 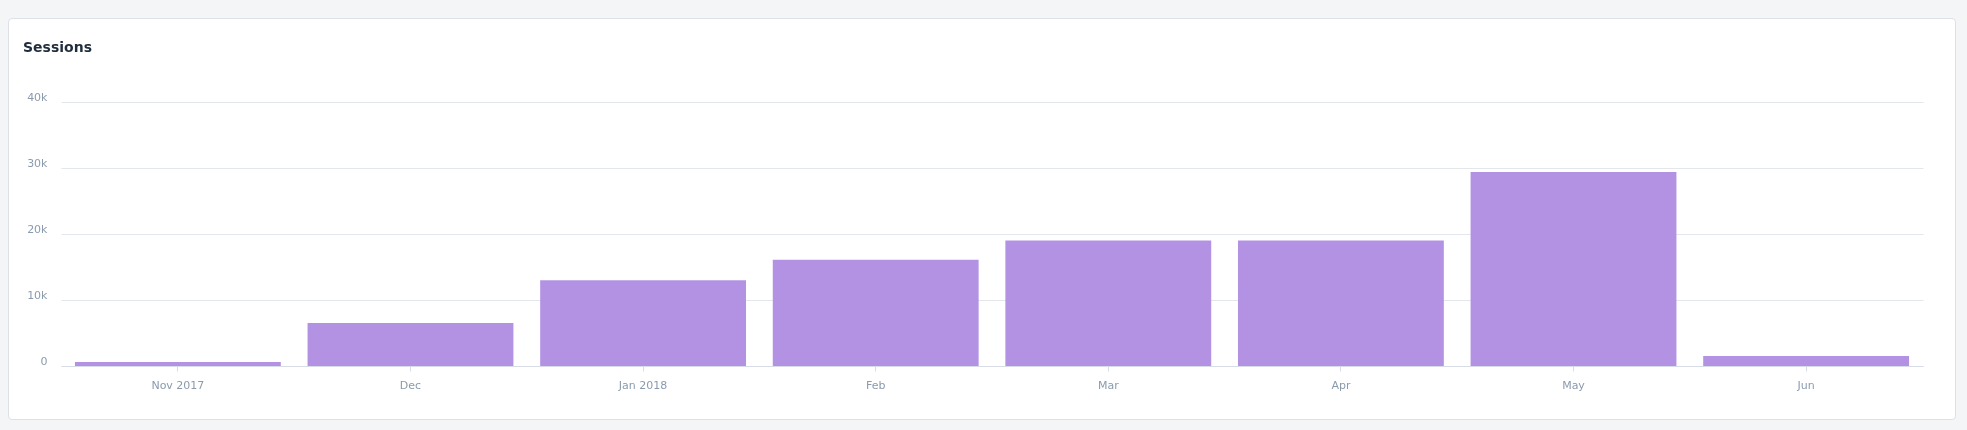 What do you see at coordinates (642, 385) in the screenshot?
I see `x-tick-label: Jan 2018` at bounding box center [642, 385].